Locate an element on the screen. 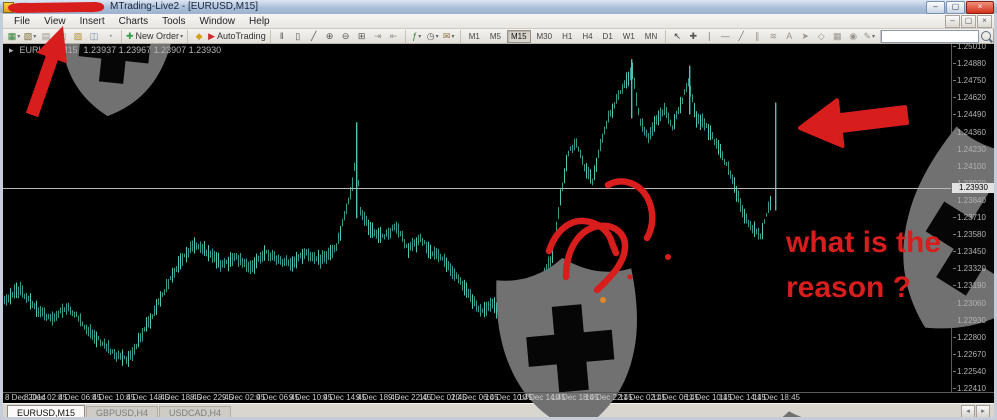 The width and height of the screenshot is (997, 420). menu-view: View is located at coordinates (55, 21).